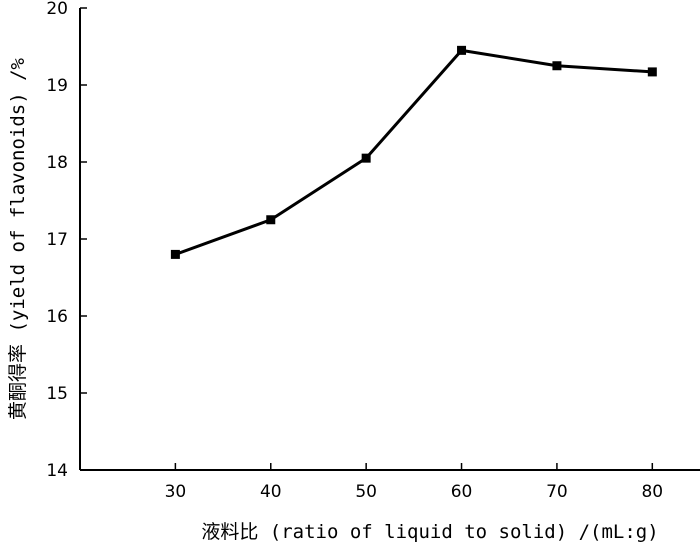 This screenshot has width=700, height=551. I want to click on y-tick-label: 19, so click(57, 86).